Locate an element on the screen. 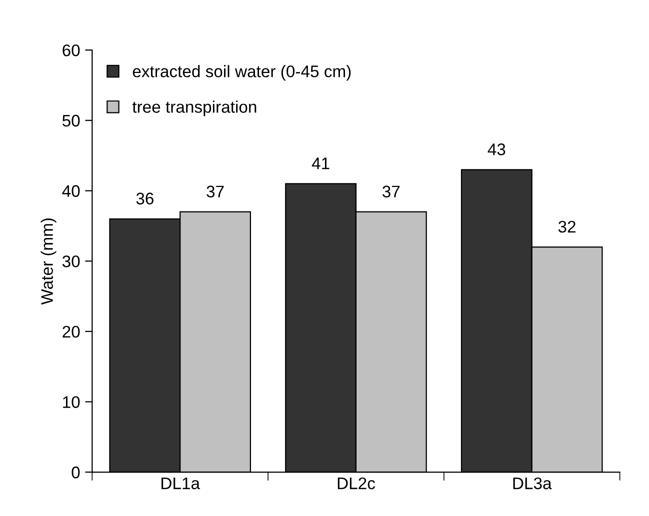  data-label: 41 is located at coordinates (321, 164).